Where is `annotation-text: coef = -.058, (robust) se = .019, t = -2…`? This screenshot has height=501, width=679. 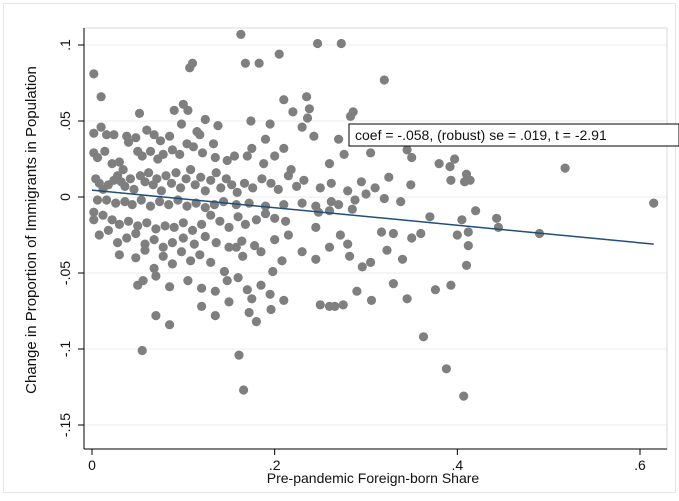
annotation-text: coef = -.058, (robust) se = .019, t = -2… is located at coordinates (481, 135).